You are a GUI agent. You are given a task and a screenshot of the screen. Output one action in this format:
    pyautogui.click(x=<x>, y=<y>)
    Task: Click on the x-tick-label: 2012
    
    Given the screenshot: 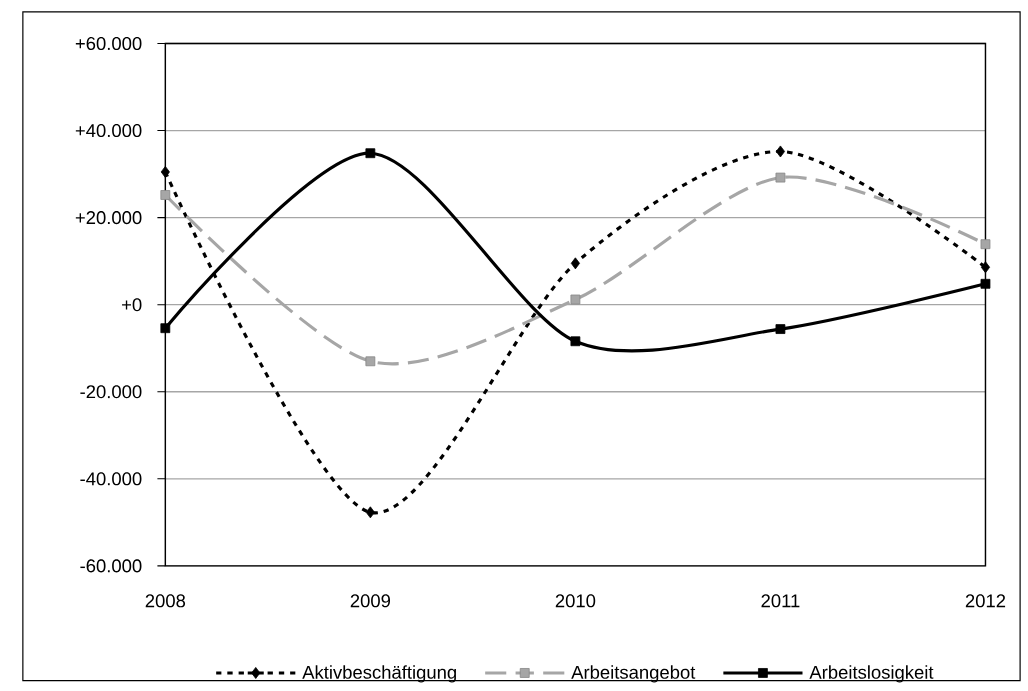 What is the action you would take?
    pyautogui.click(x=985, y=601)
    